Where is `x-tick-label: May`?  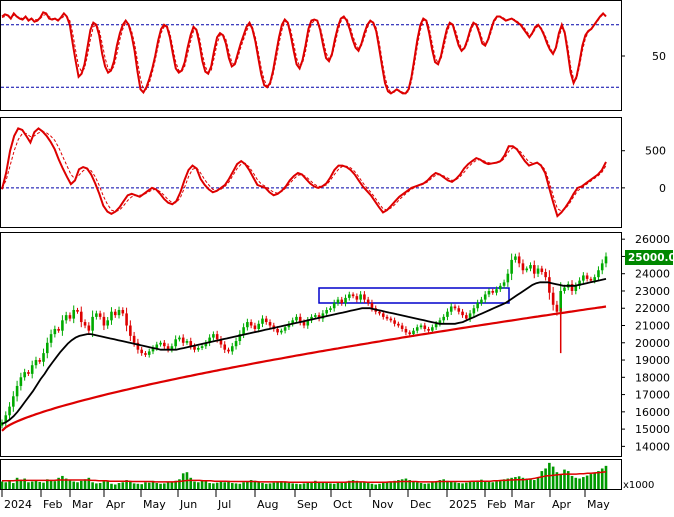 x-tick-label: May is located at coordinates (598, 504).